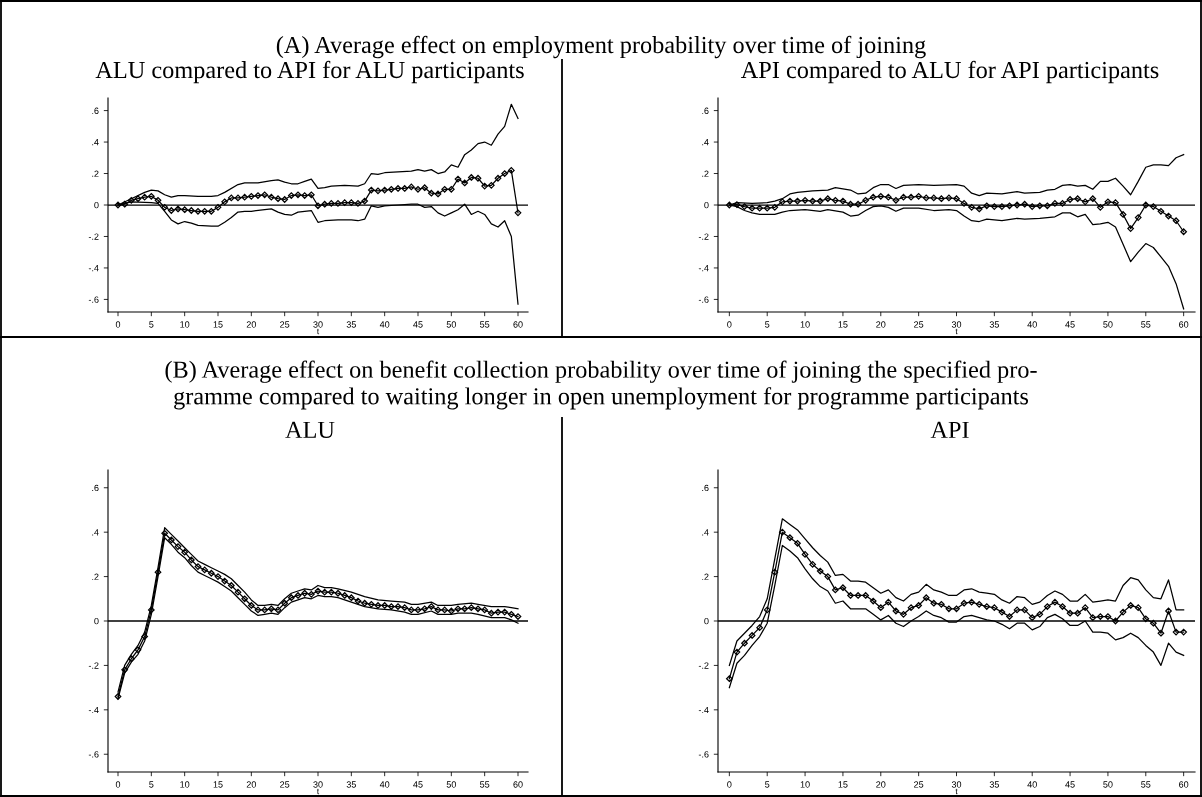  I want to click on chart-title: API, so click(949, 429).